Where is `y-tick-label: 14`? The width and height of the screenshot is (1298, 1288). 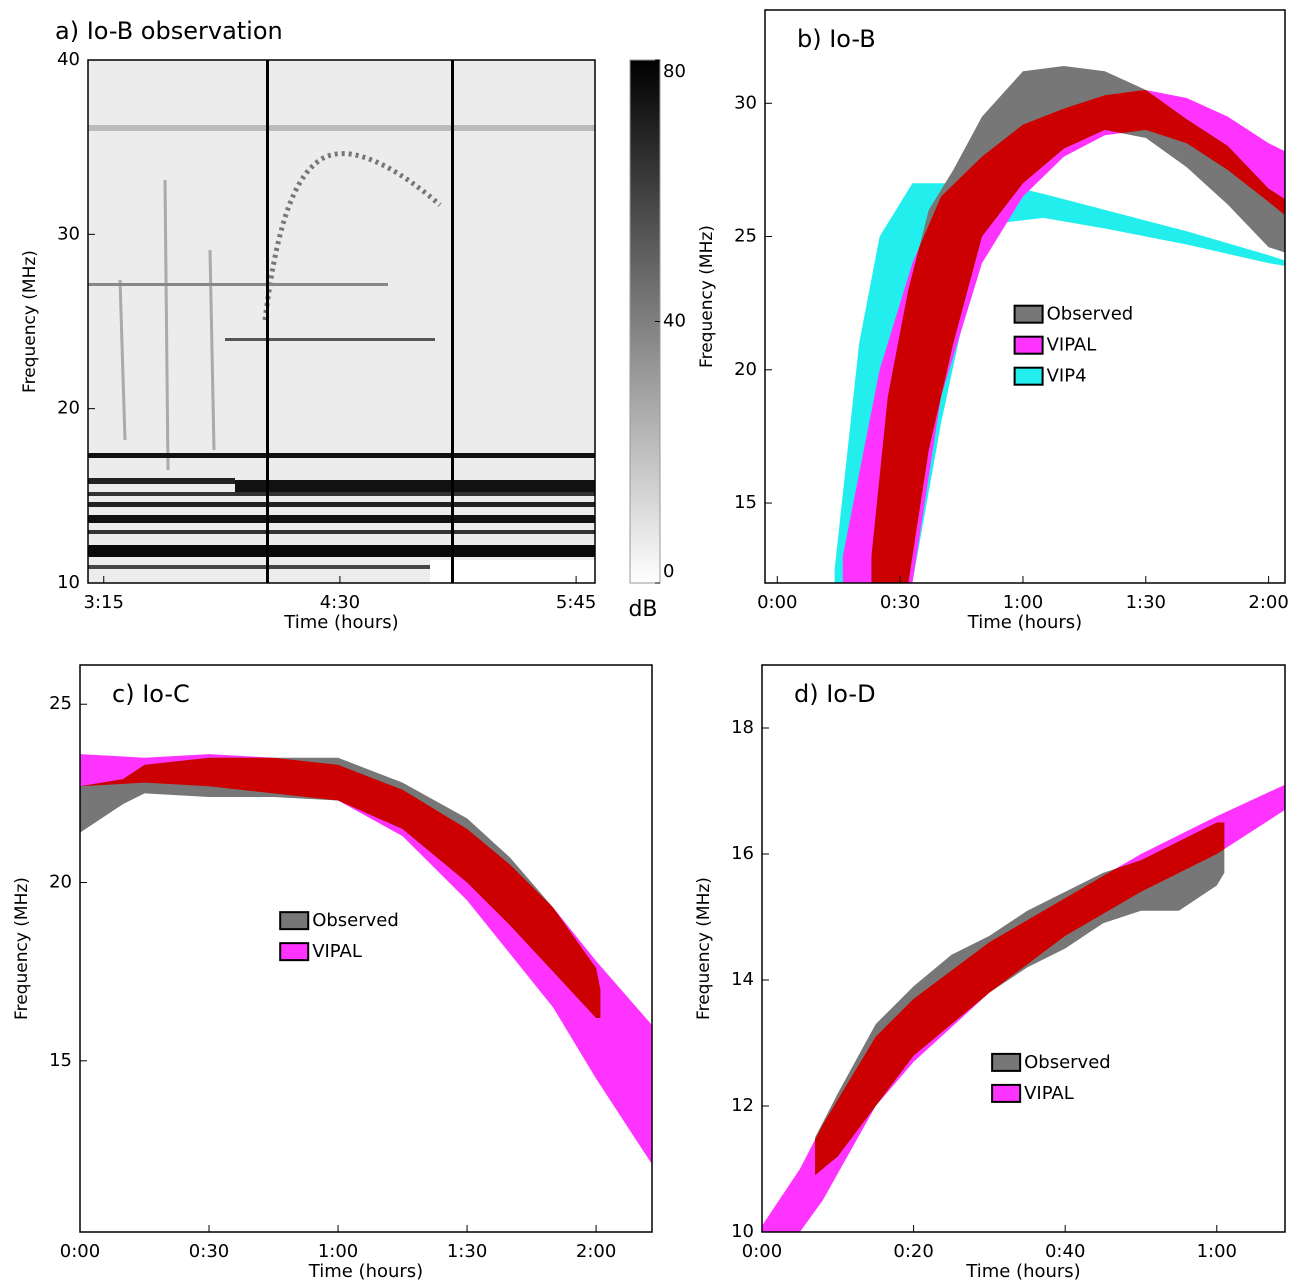
y-tick-label: 14 is located at coordinates (742, 979).